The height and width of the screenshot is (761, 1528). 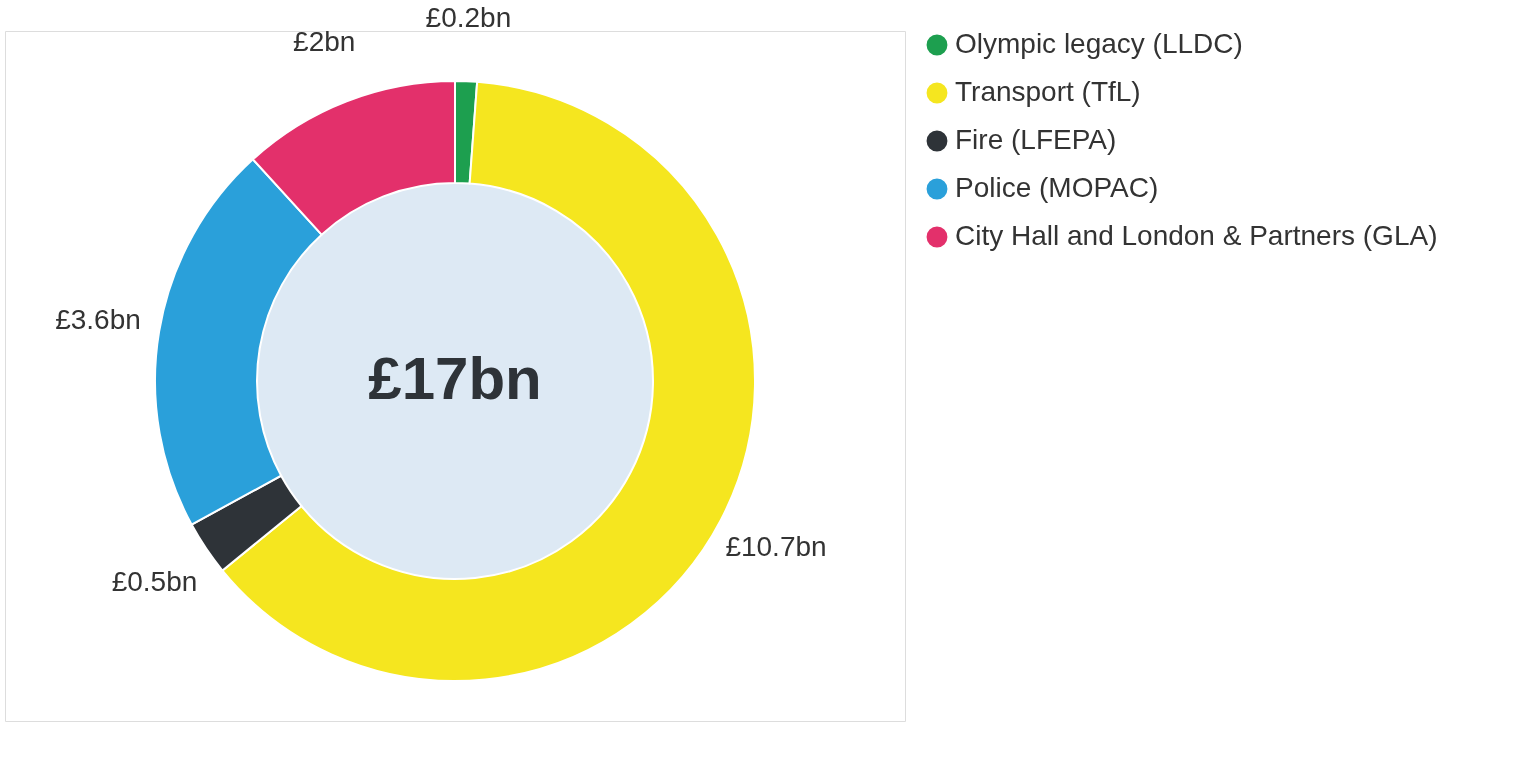 What do you see at coordinates (1057, 187) in the screenshot?
I see `legend-label: Police (MOPAC)` at bounding box center [1057, 187].